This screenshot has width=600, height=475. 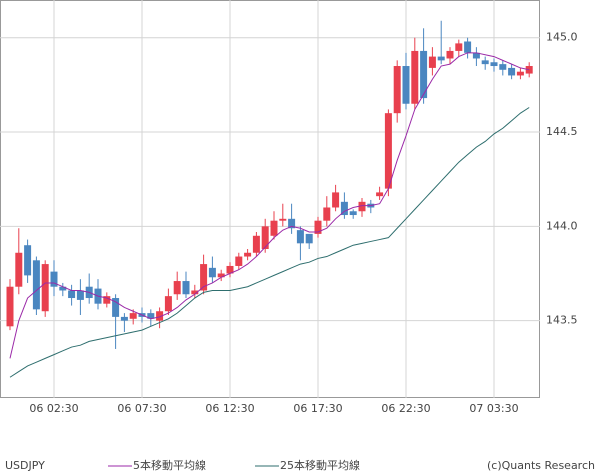 What do you see at coordinates (562, 225) in the screenshot?
I see `y-tick-label: 144.0` at bounding box center [562, 225].